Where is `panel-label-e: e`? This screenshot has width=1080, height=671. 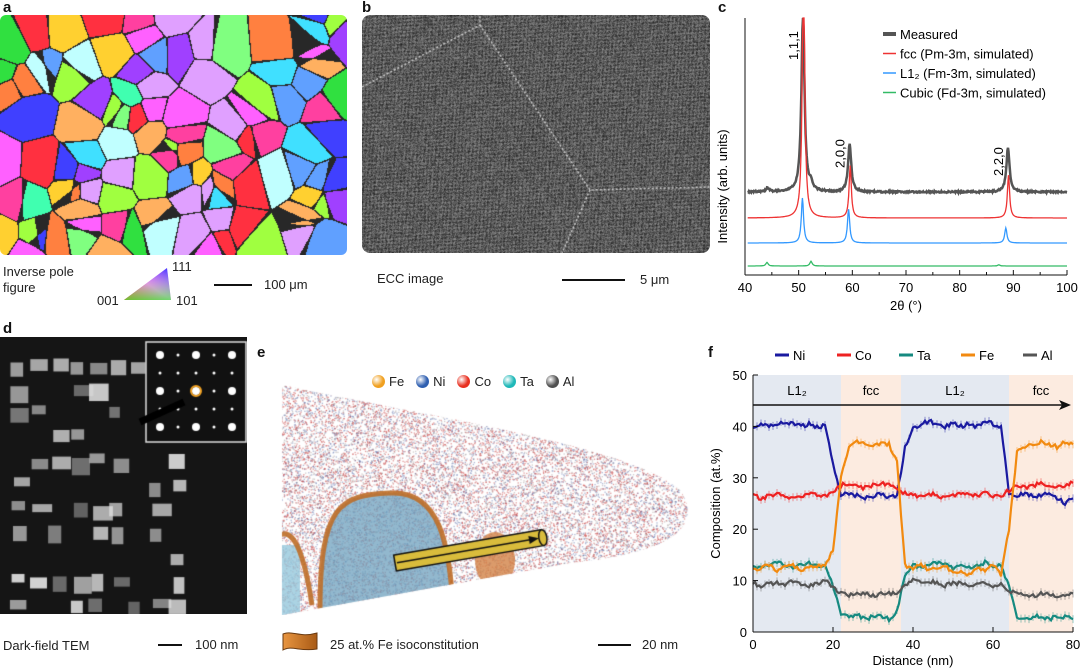
panel-label-e: e is located at coordinates (261, 352).